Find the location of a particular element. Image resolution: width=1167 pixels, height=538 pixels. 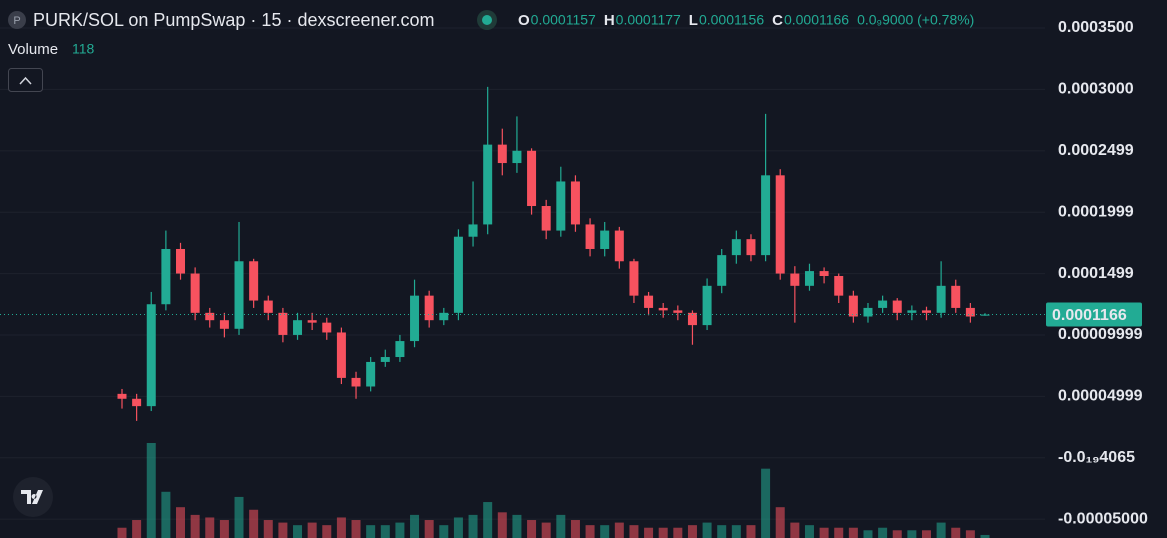

token-logo-letter: P is located at coordinates (16, 21).